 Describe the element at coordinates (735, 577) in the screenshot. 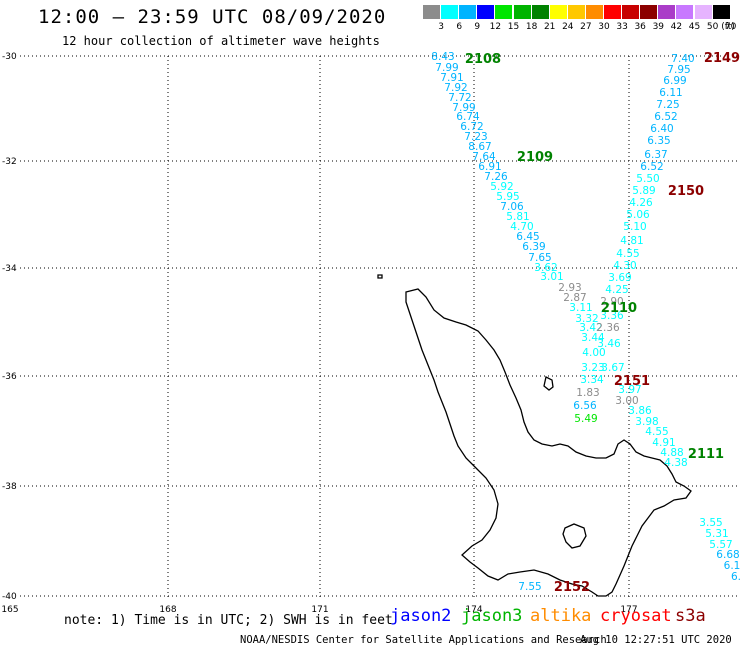

I see `wave-height-label: 6.` at that location.